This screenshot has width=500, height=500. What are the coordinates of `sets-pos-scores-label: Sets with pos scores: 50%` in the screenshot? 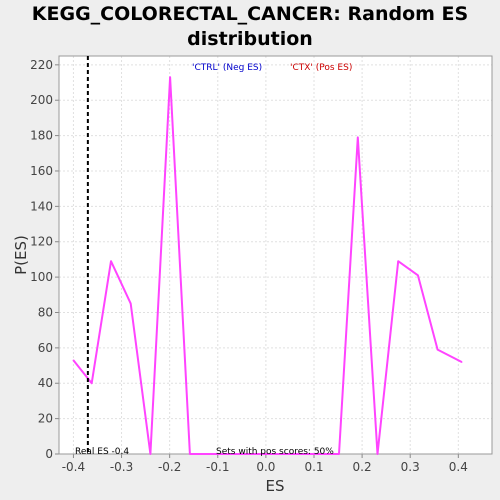 It's located at (275, 452).